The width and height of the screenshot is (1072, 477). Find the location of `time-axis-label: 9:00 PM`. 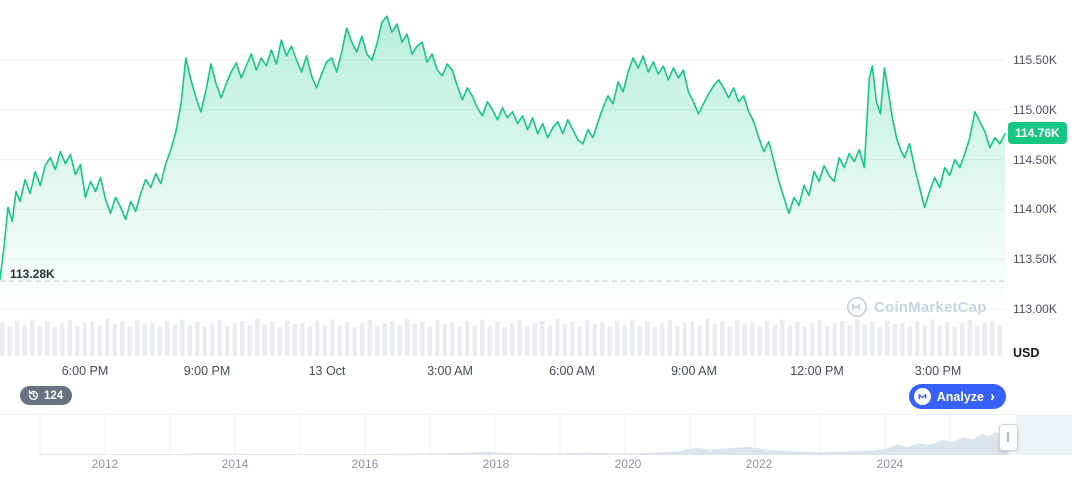

time-axis-label: 9:00 PM is located at coordinates (207, 371).